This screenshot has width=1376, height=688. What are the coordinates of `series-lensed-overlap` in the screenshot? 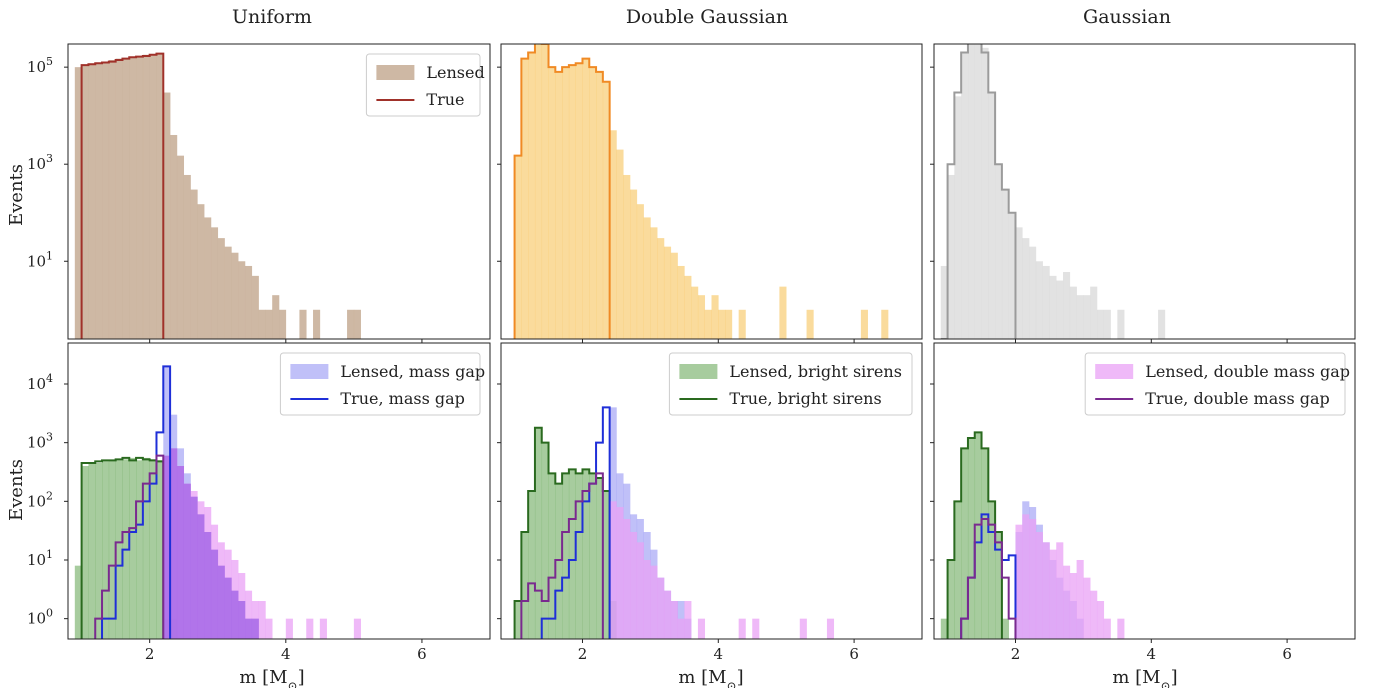 It's located at (211, 543).